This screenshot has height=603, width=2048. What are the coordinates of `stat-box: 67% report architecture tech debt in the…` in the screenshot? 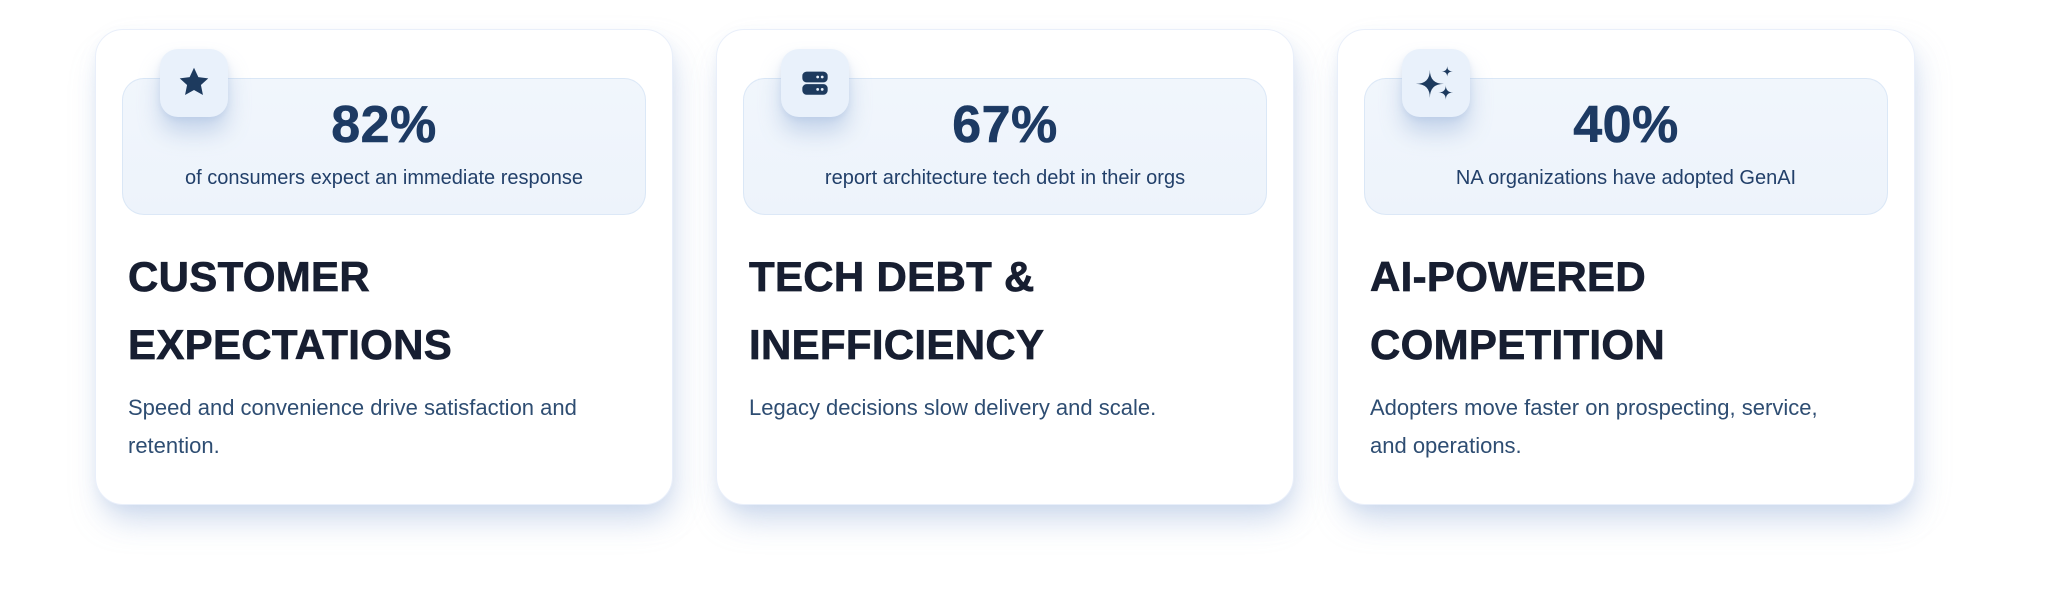 It's located at (1005, 132).